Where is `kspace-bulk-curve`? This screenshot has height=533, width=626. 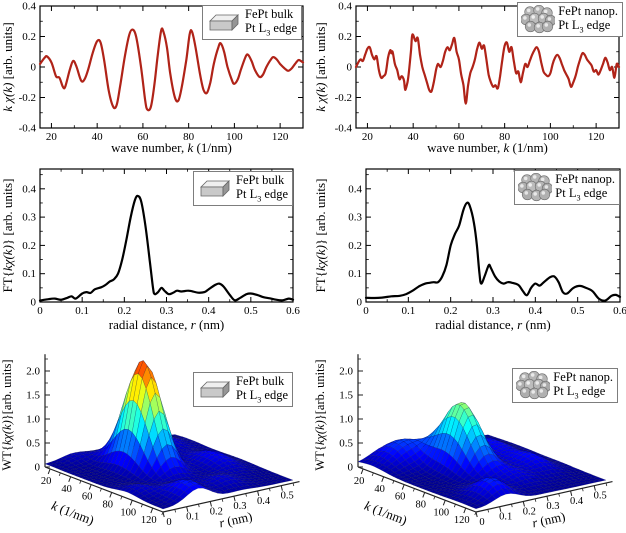 kspace-bulk-curve is located at coordinates (171, 69).